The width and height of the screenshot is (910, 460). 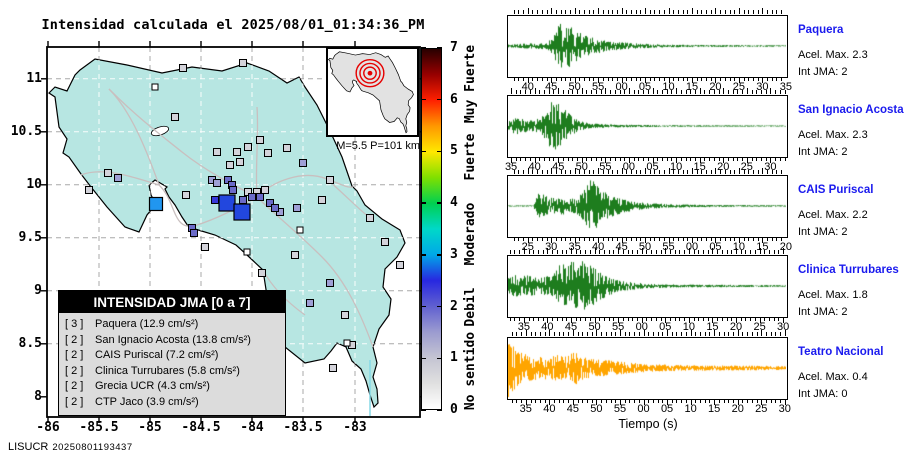 What do you see at coordinates (785, 246) in the screenshot?
I see `time-tick-label: 20` at bounding box center [785, 246].